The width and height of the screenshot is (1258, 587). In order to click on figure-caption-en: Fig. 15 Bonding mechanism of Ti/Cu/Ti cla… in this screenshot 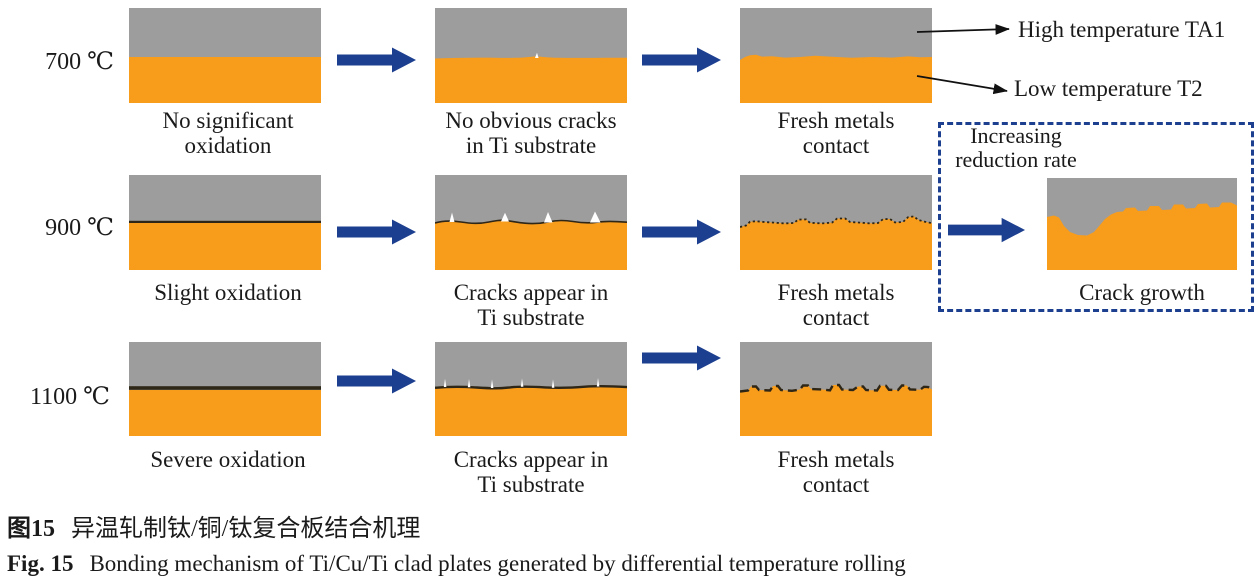, I will do `click(456, 564)`.